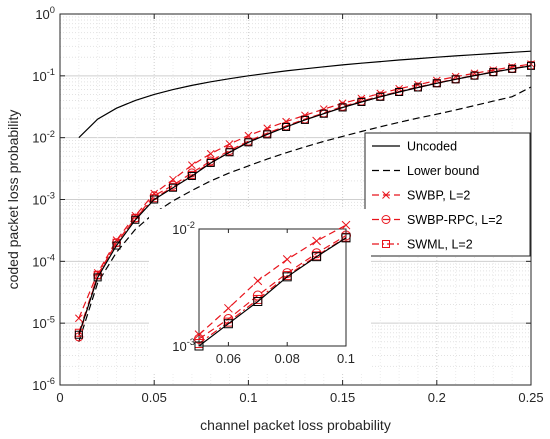 The width and height of the screenshot is (550, 439). I want to click on legend-box, so click(447, 194).